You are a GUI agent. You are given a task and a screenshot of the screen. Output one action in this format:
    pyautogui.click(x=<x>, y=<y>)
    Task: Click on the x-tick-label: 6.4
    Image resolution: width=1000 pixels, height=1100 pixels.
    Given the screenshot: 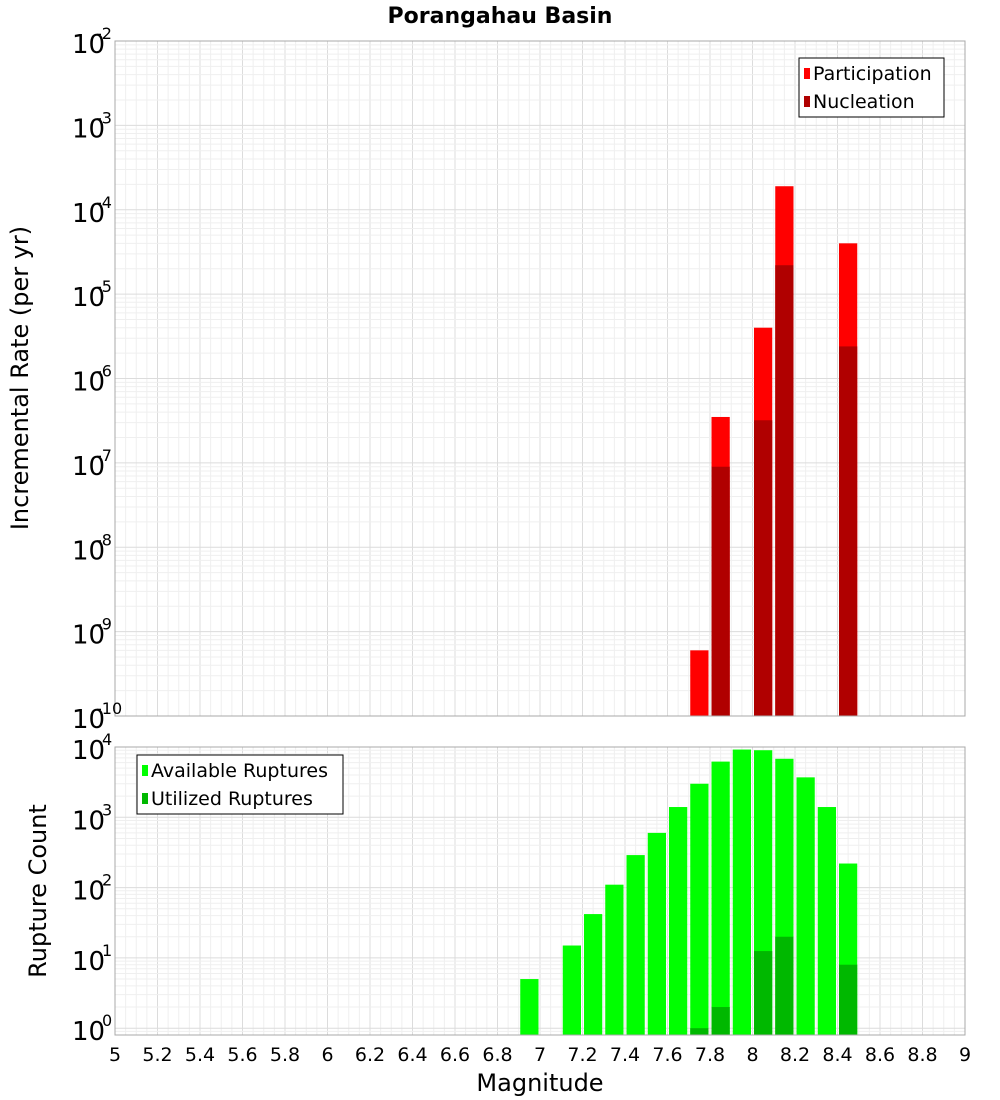 What is the action you would take?
    pyautogui.click(x=412, y=1055)
    